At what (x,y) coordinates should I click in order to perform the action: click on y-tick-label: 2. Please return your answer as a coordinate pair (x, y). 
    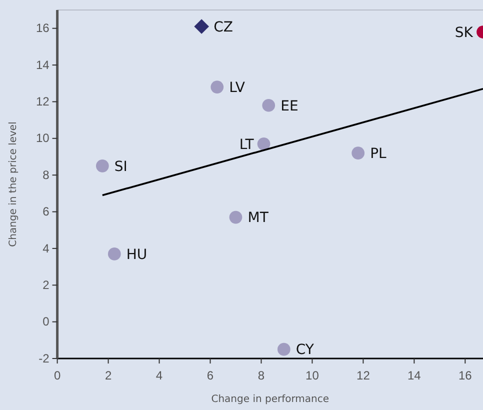
    Looking at the image, I should click on (46, 285).